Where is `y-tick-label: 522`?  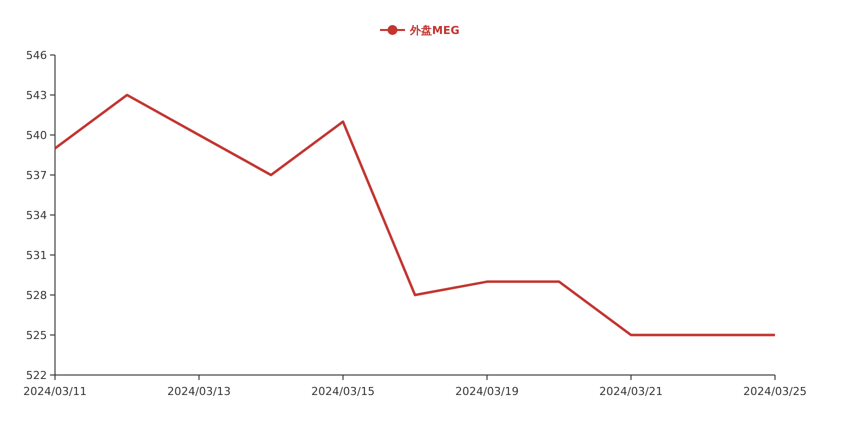
y-tick-label: 522 is located at coordinates (36, 375).